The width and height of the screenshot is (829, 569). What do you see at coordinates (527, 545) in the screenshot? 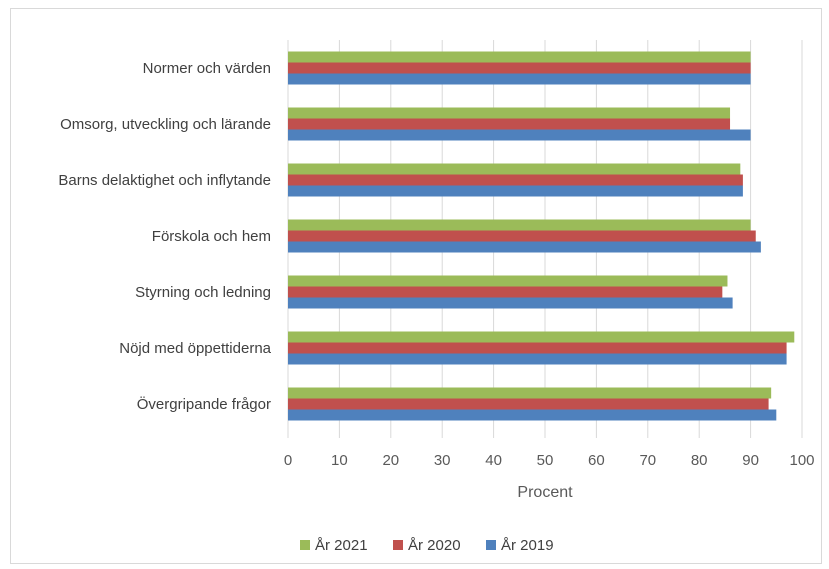
I see `legend-label: År 2019` at bounding box center [527, 545].